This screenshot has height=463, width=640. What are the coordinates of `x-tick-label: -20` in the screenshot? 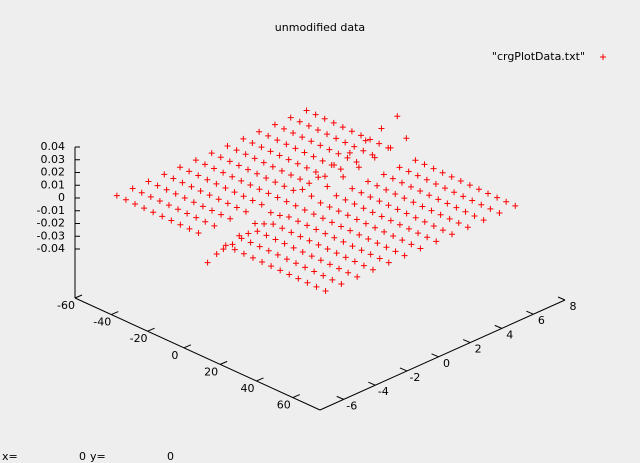 It's located at (139, 338).